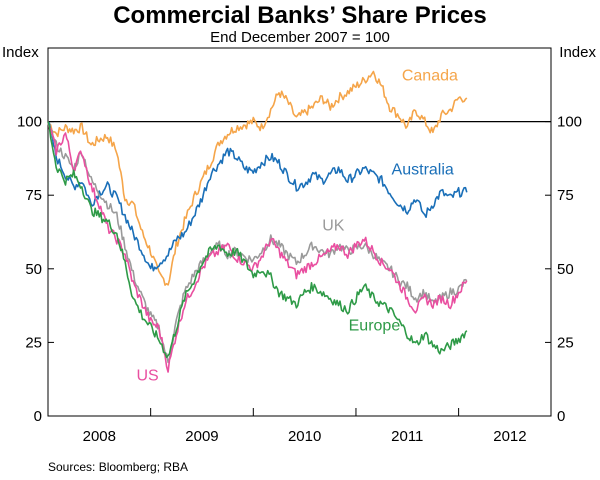 The width and height of the screenshot is (600, 480). I want to click on y-tick-label-left: 50, so click(33, 269).